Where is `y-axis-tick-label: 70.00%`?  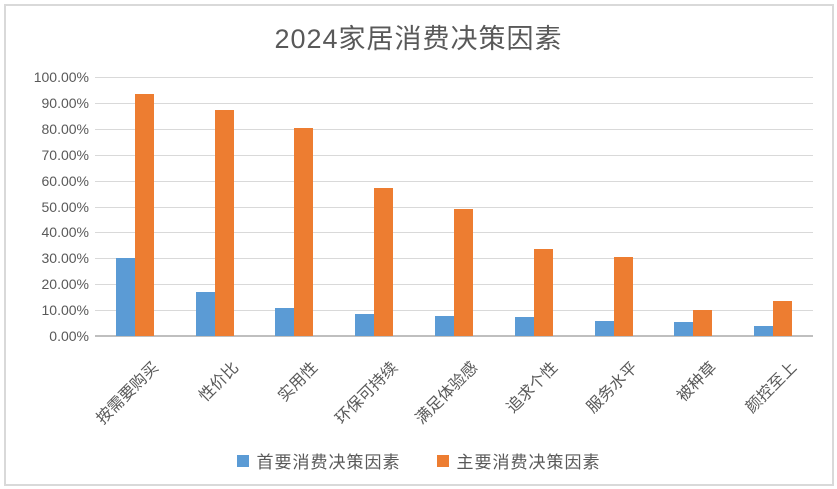 y-axis-tick-label: 70.00% is located at coordinates (65, 154).